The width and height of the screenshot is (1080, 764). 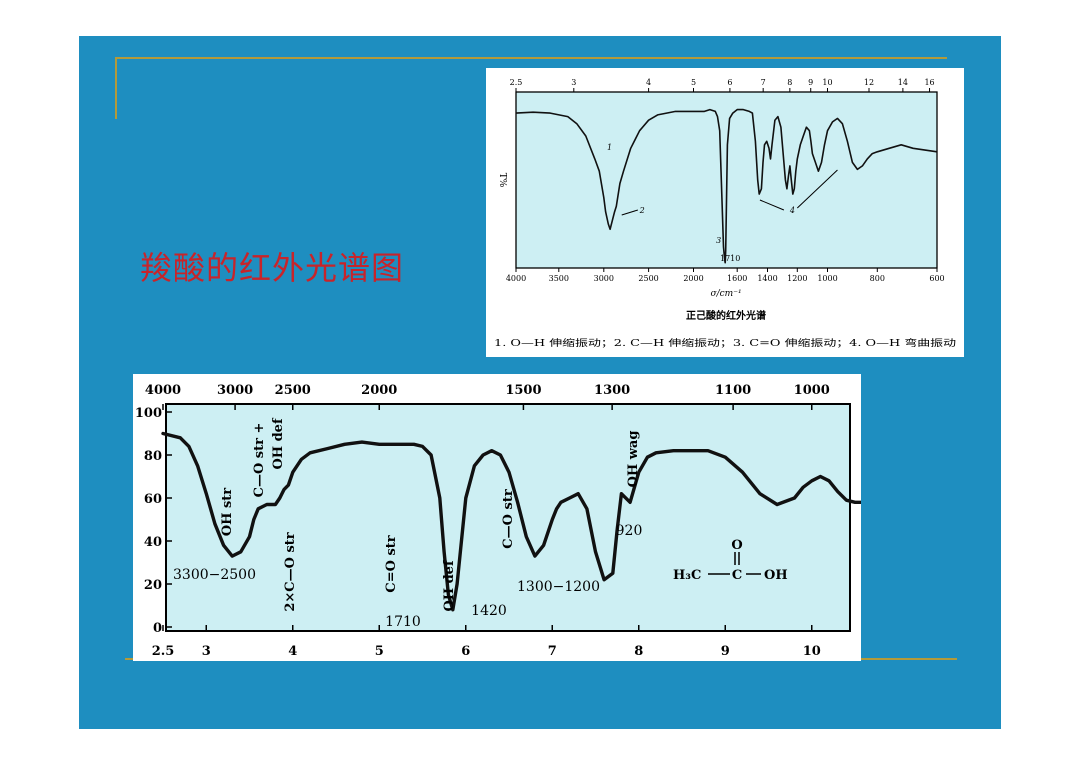 What do you see at coordinates (733, 390) in the screenshot?
I see `x-top-tick-label-6: 1100` at bounding box center [733, 390].